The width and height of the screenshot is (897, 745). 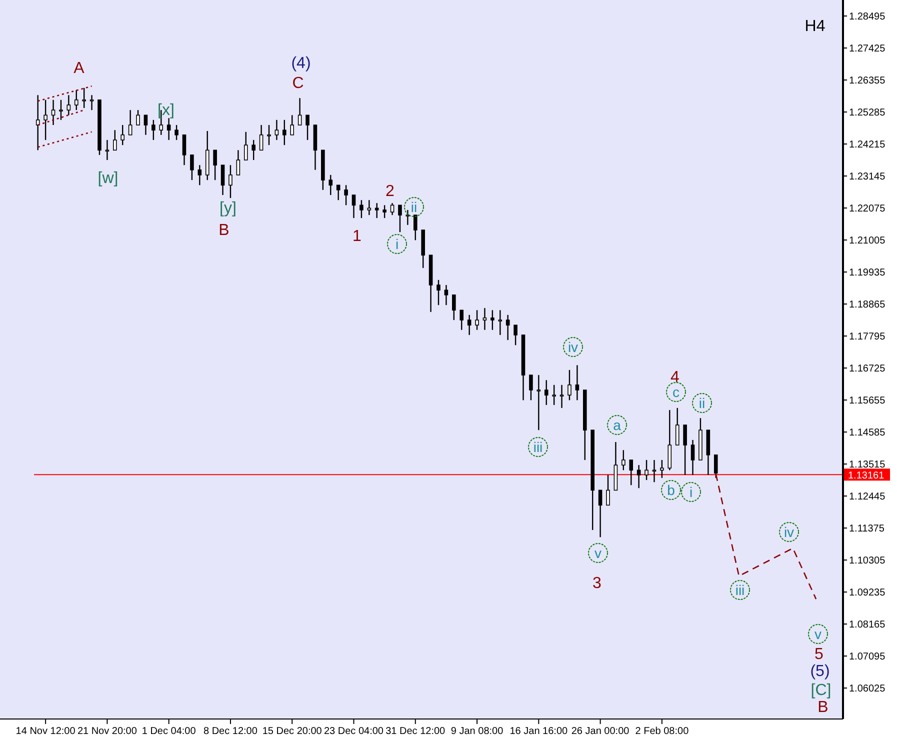 I want to click on x-tick-label: 15 Dec 20:00, so click(x=292, y=731).